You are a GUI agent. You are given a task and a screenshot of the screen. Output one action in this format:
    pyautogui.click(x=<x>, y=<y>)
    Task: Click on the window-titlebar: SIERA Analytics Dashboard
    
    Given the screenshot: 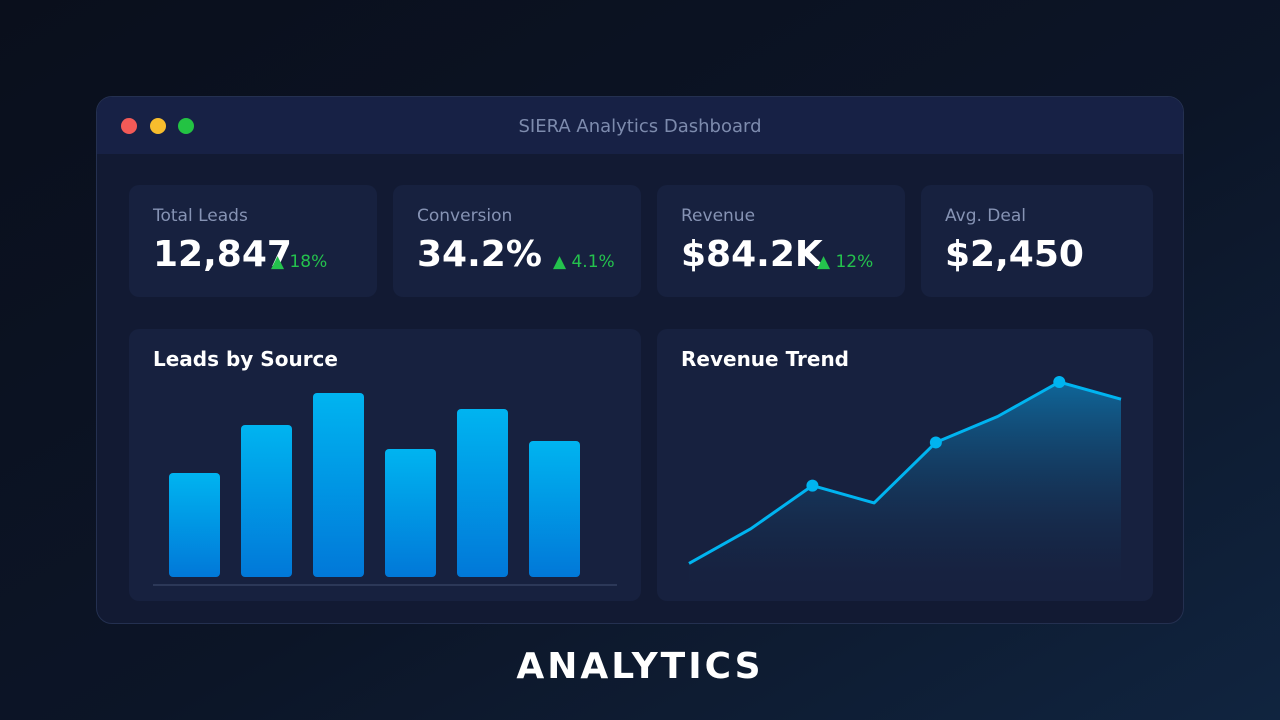 What is the action you would take?
    pyautogui.click(x=640, y=125)
    